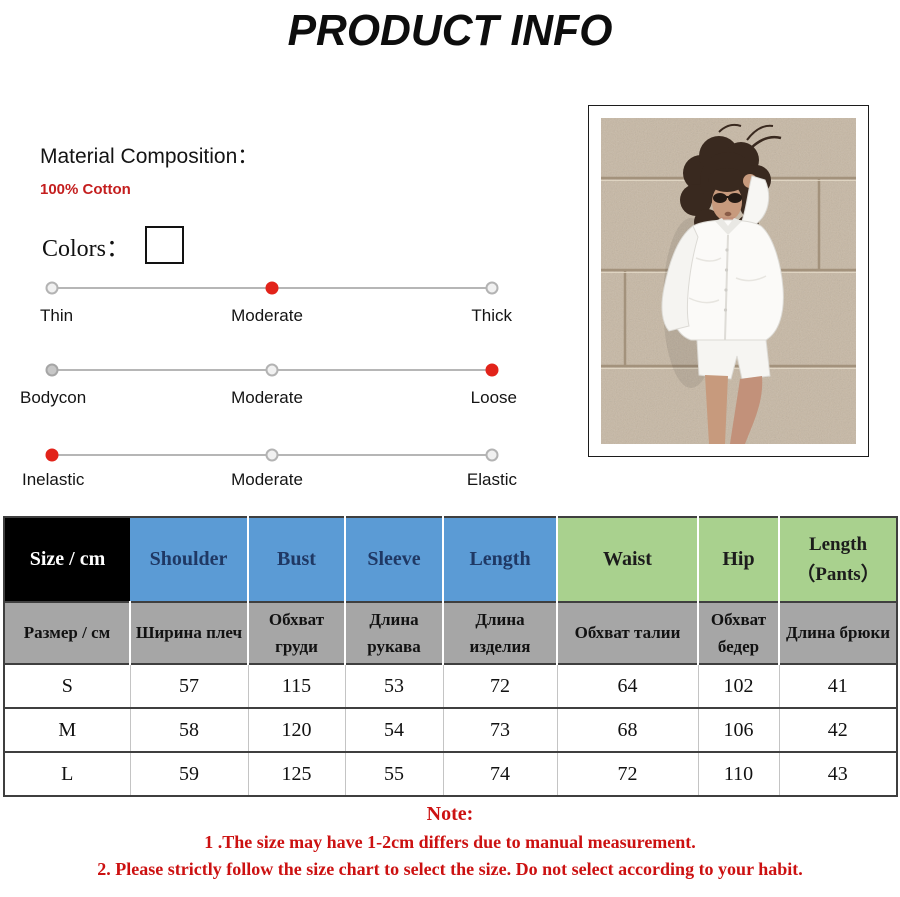 The height and width of the screenshot is (897, 900). I want to click on slider-label-loose: Loose, so click(493, 397).